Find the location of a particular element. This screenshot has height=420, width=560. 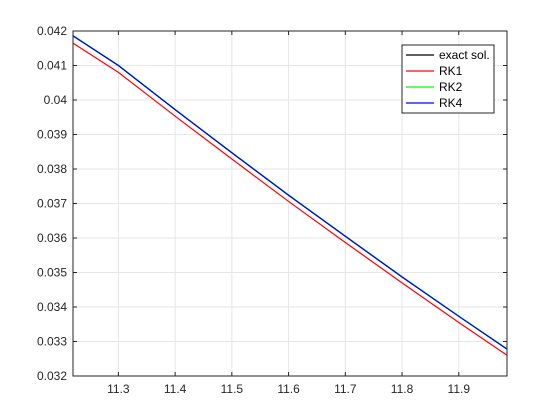

legend-label: RK4 is located at coordinates (451, 103).